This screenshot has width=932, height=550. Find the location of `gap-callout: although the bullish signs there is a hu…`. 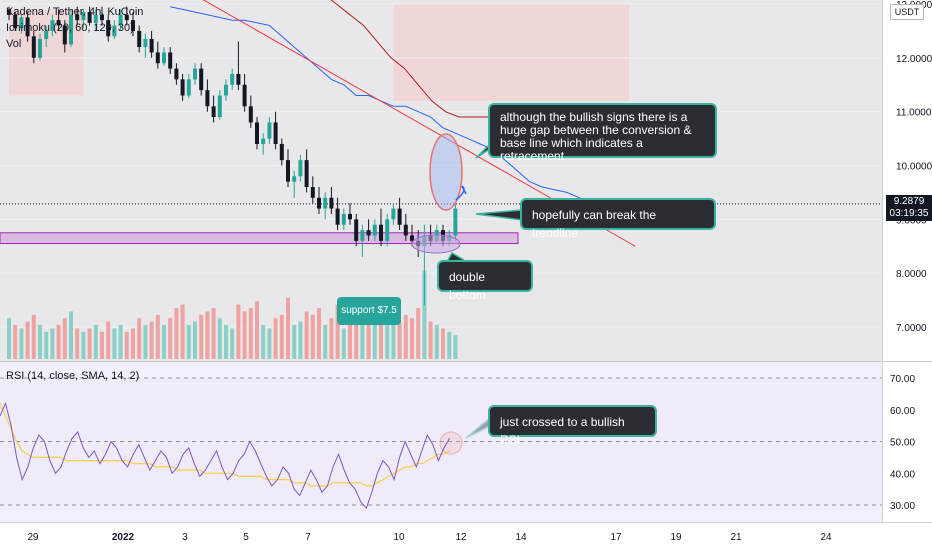

gap-callout: although the bullish signs there is a hu… is located at coordinates (602, 133).